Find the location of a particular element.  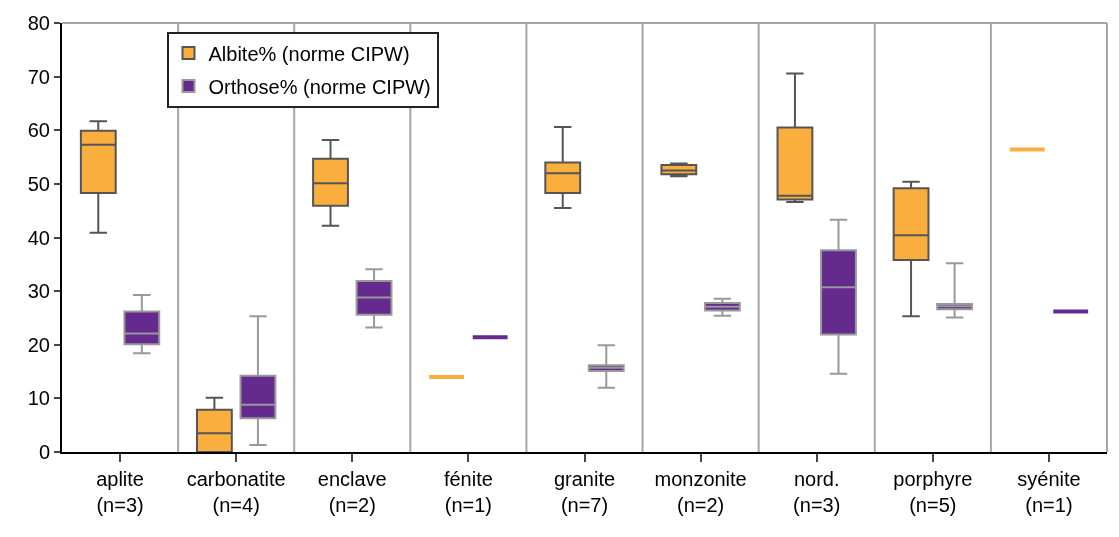

x-tick-label: syénite (n=1) is located at coordinates (1049, 492).